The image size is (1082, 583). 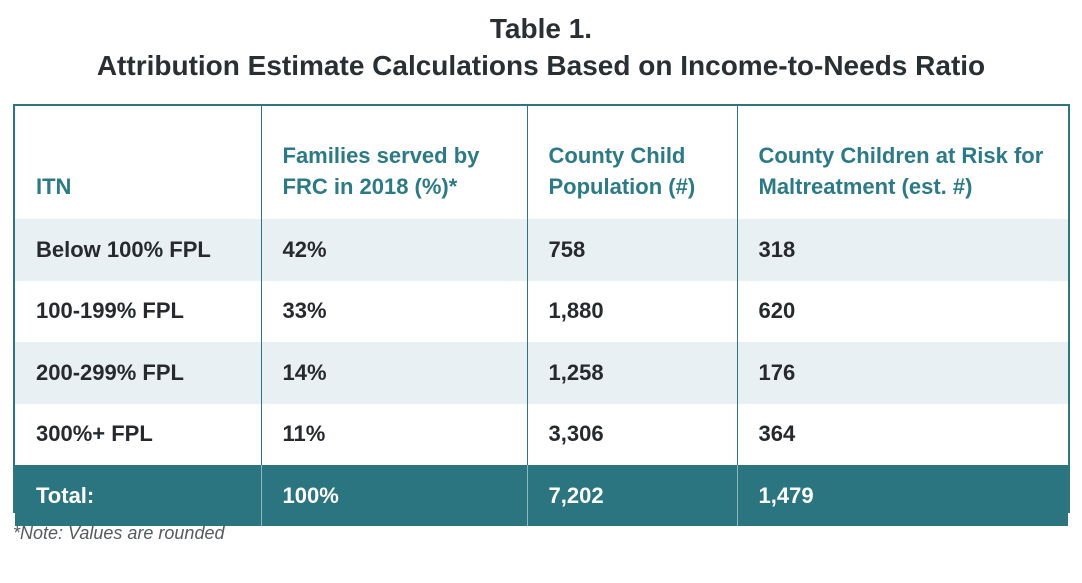 What do you see at coordinates (393, 434) in the screenshot?
I see `cell-families-pct: 11%` at bounding box center [393, 434].